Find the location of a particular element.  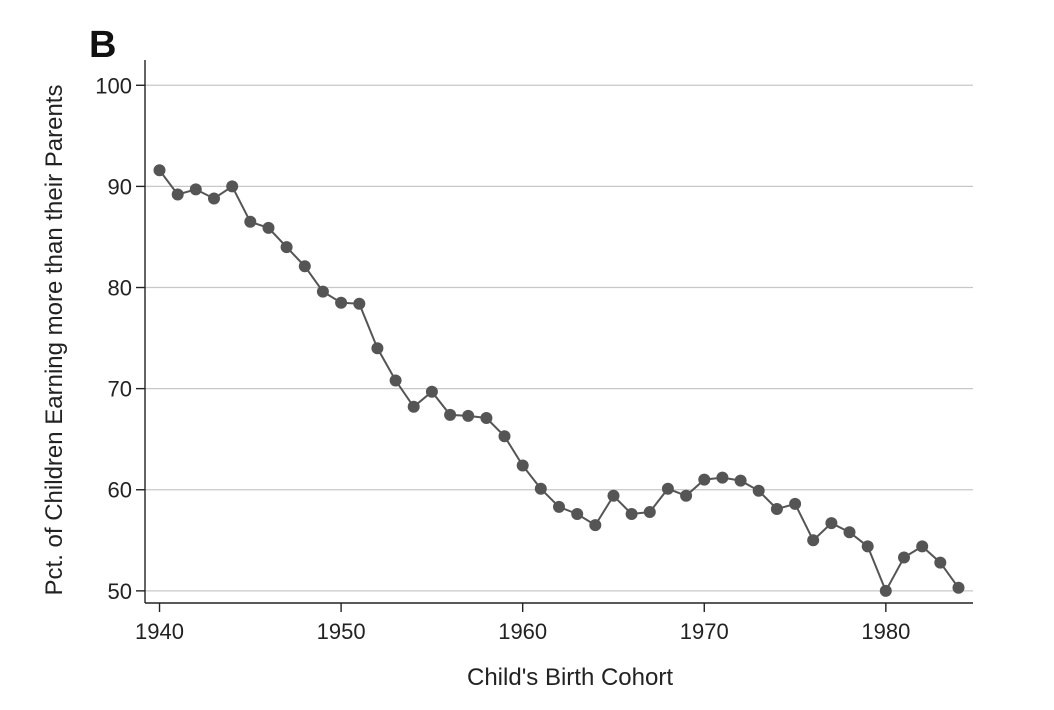

data-point-1971 is located at coordinates (722, 477).